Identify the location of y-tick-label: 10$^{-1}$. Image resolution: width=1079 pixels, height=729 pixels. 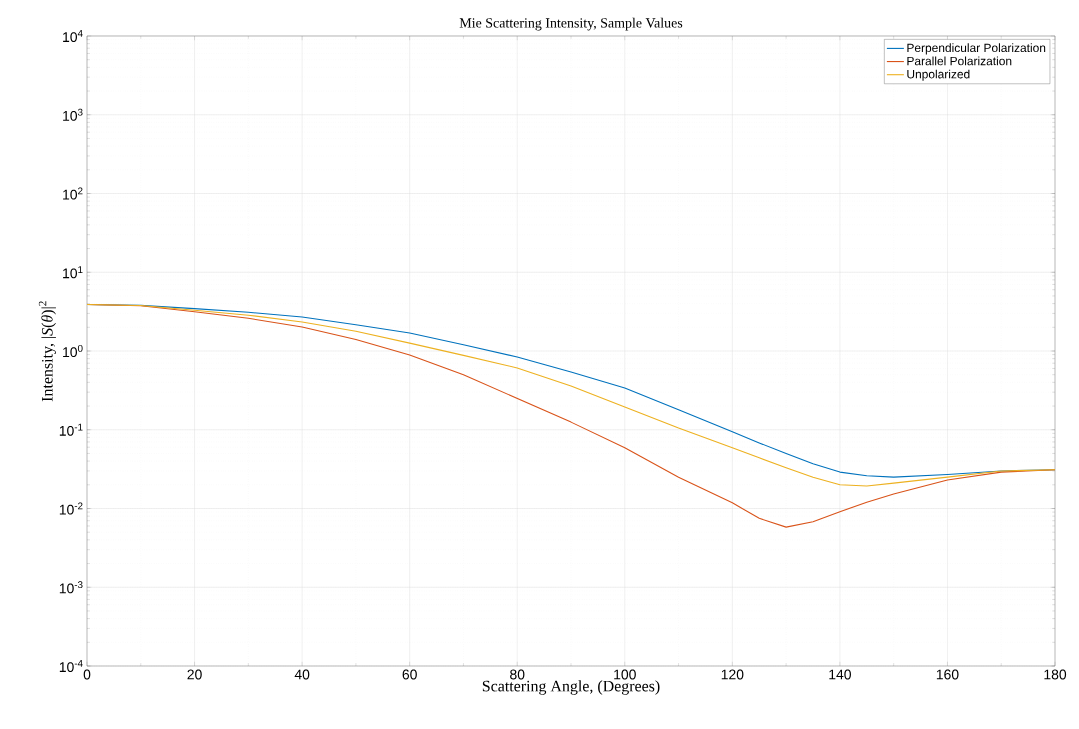
(71, 429).